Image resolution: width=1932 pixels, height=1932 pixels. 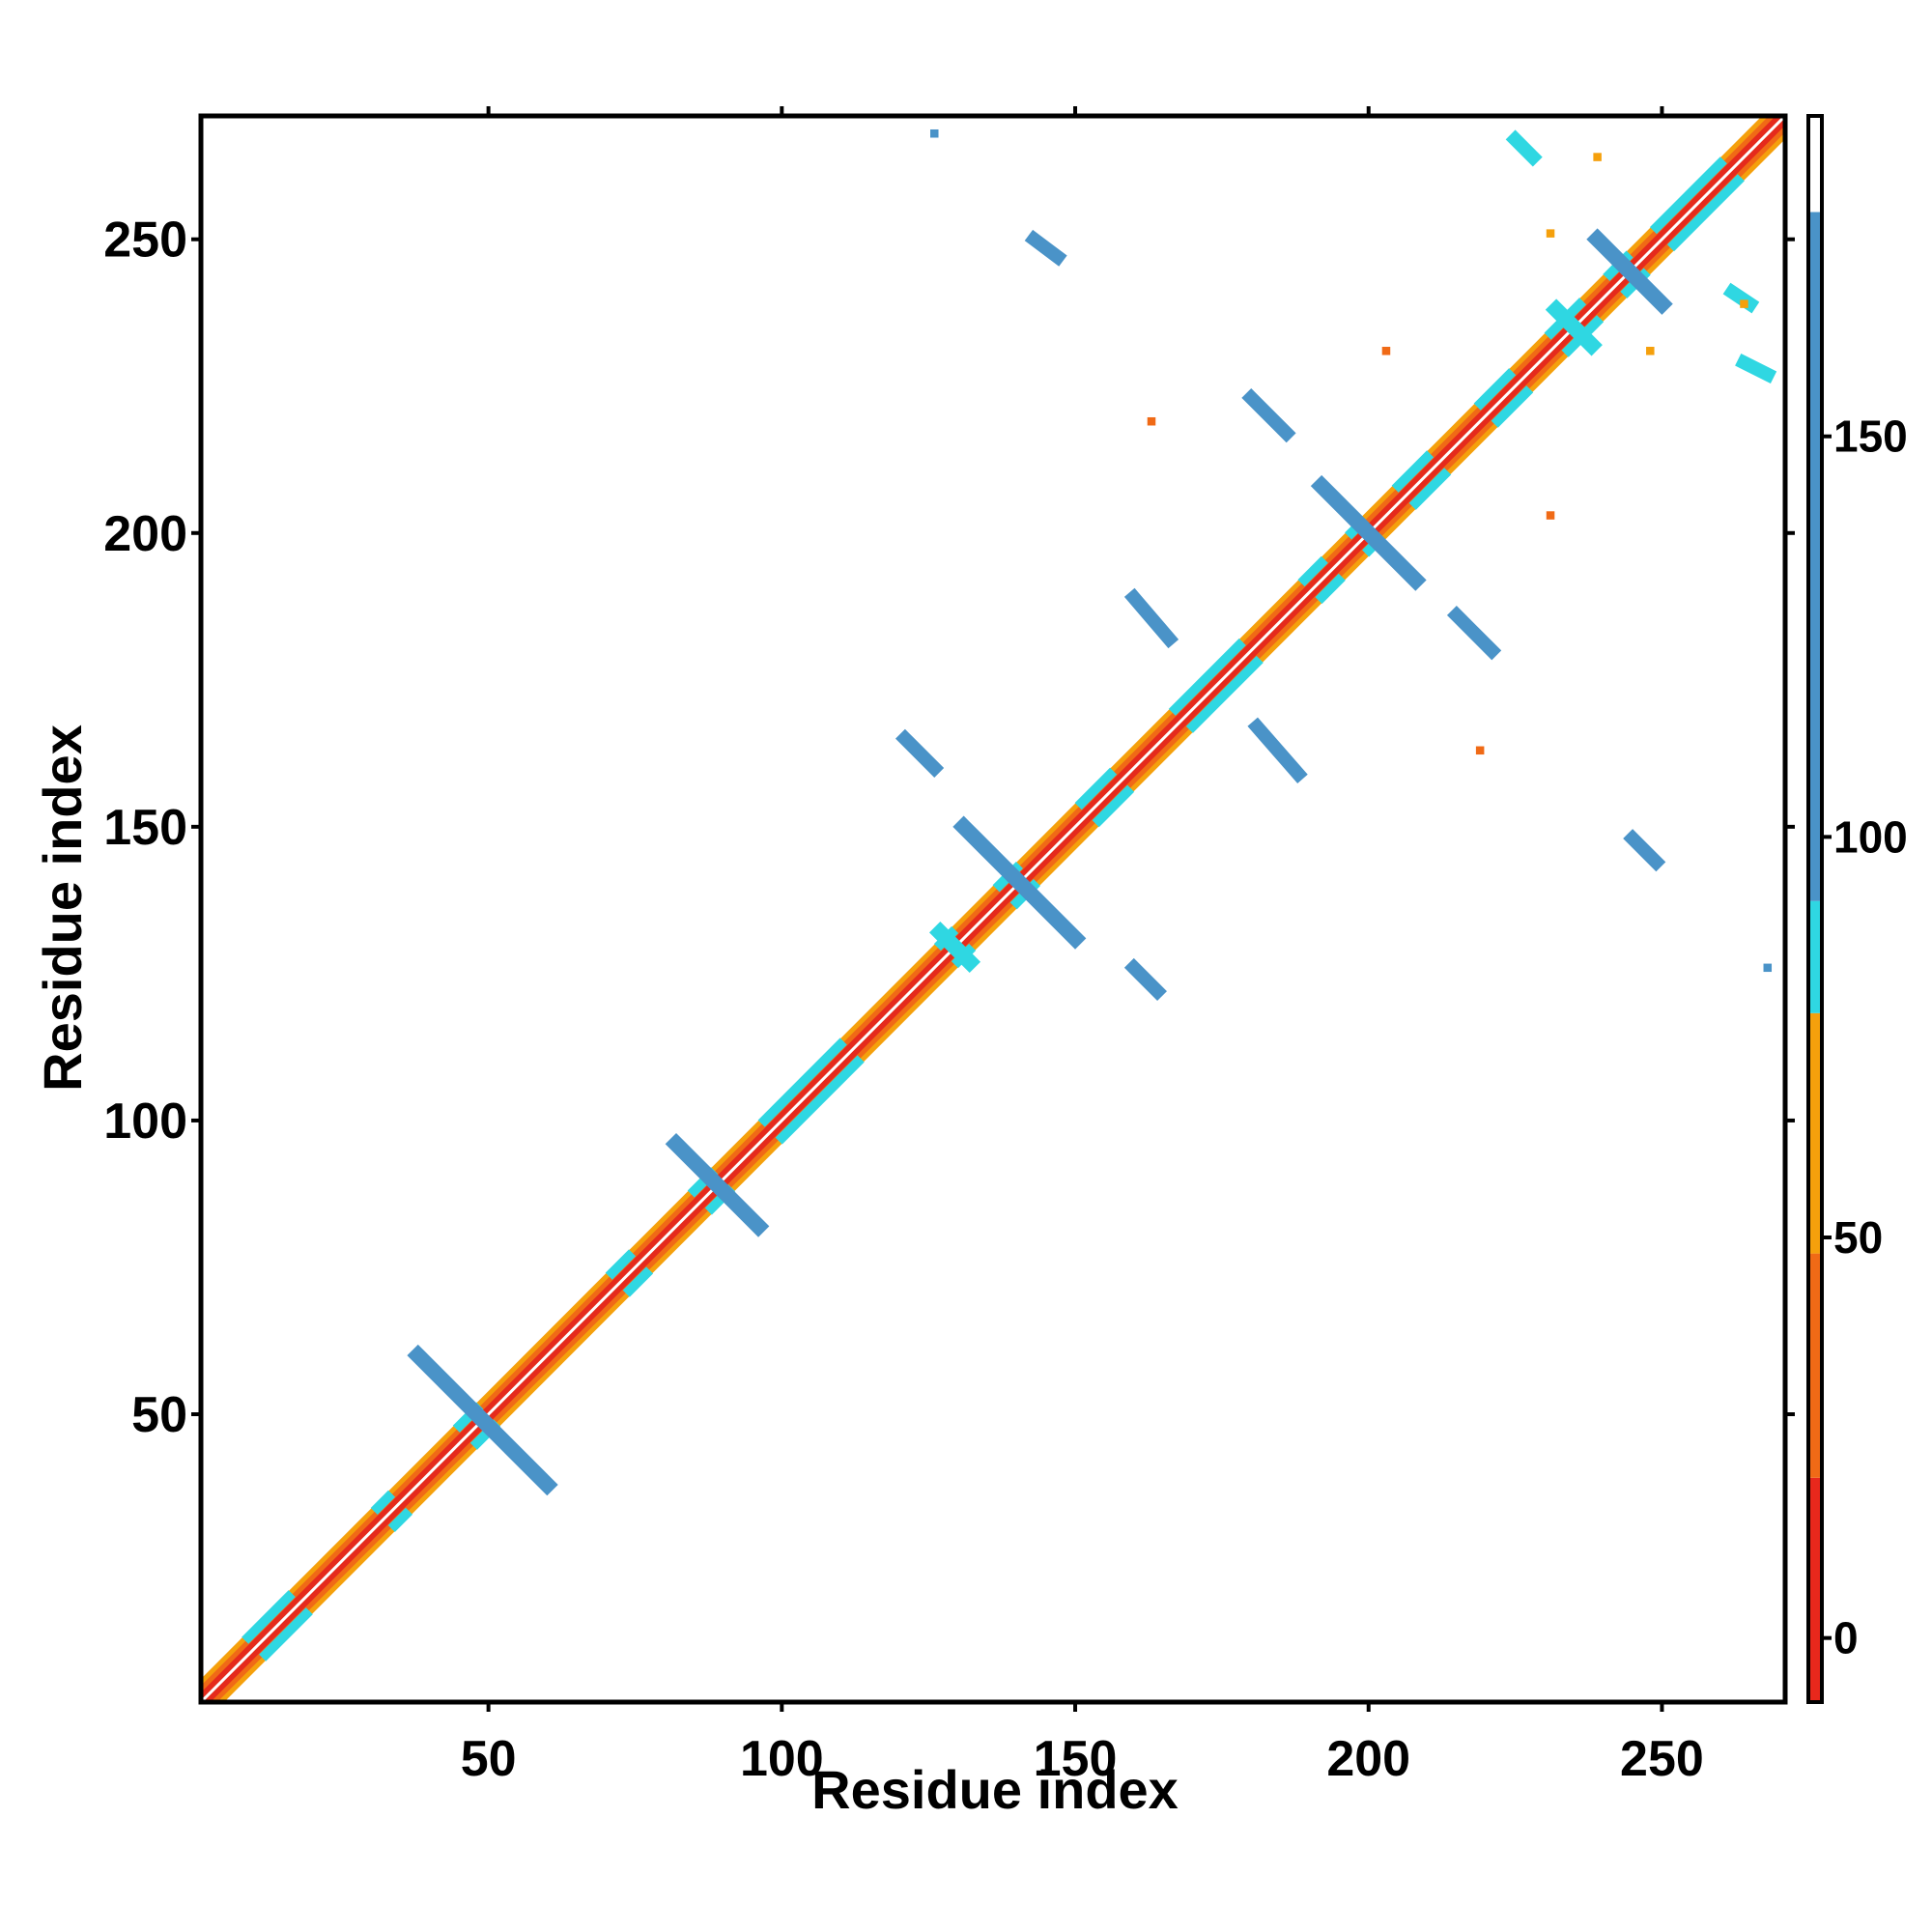 I want to click on colorbar-tick-label: 0, so click(x=1846, y=1638).